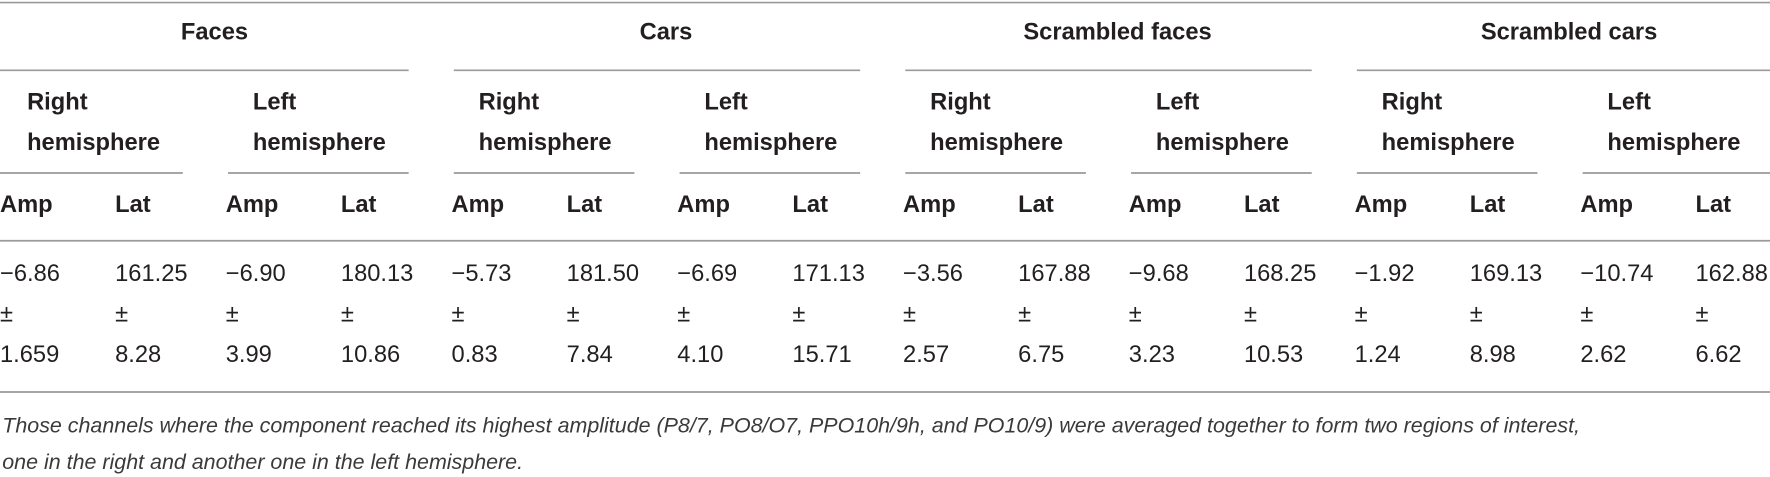 This screenshot has height=477, width=1770. What do you see at coordinates (666, 32) in the screenshot?
I see `group-header: Cars` at bounding box center [666, 32].